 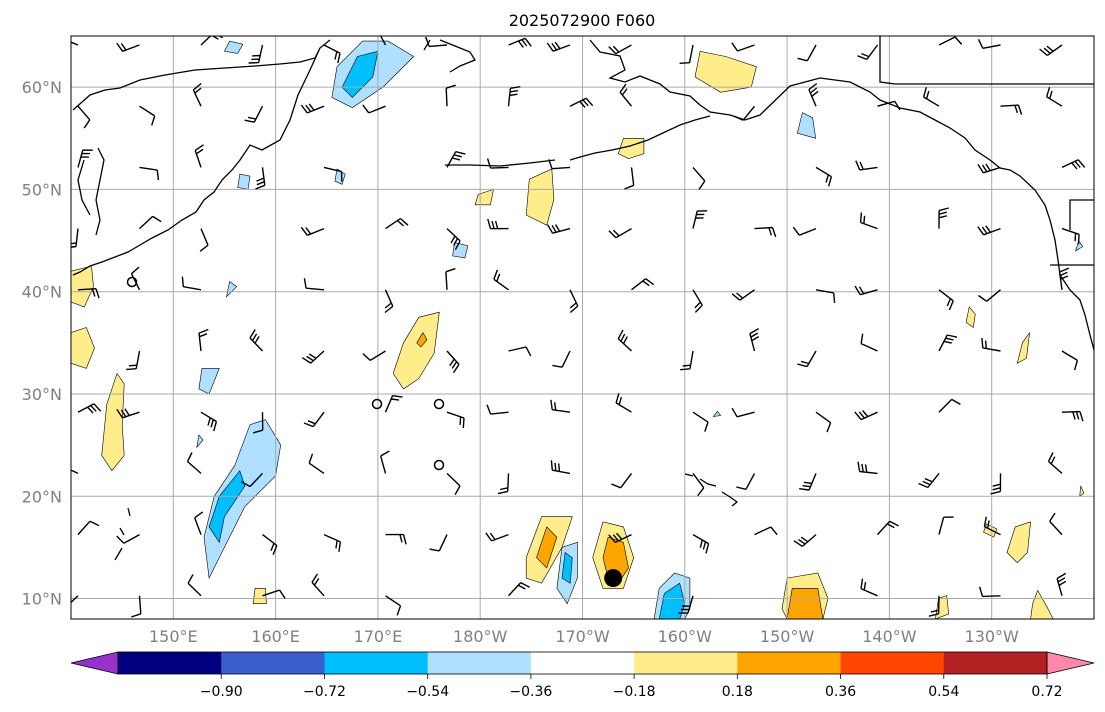 I want to click on coastline-bc, so click(x=986, y=151).